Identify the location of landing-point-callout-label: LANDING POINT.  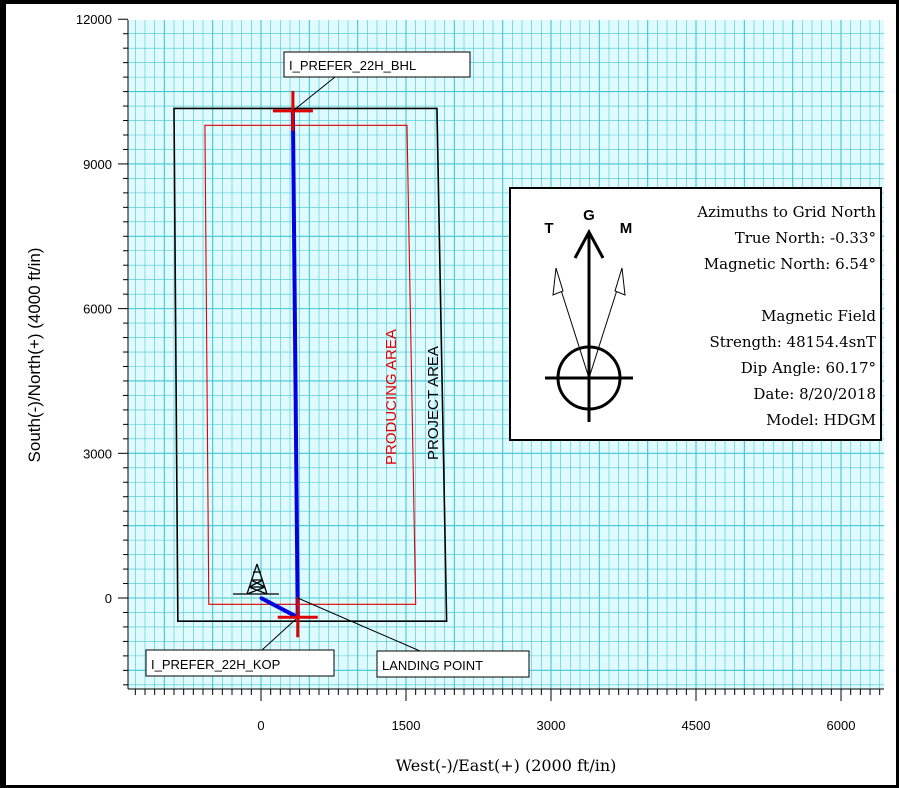
(432, 665).